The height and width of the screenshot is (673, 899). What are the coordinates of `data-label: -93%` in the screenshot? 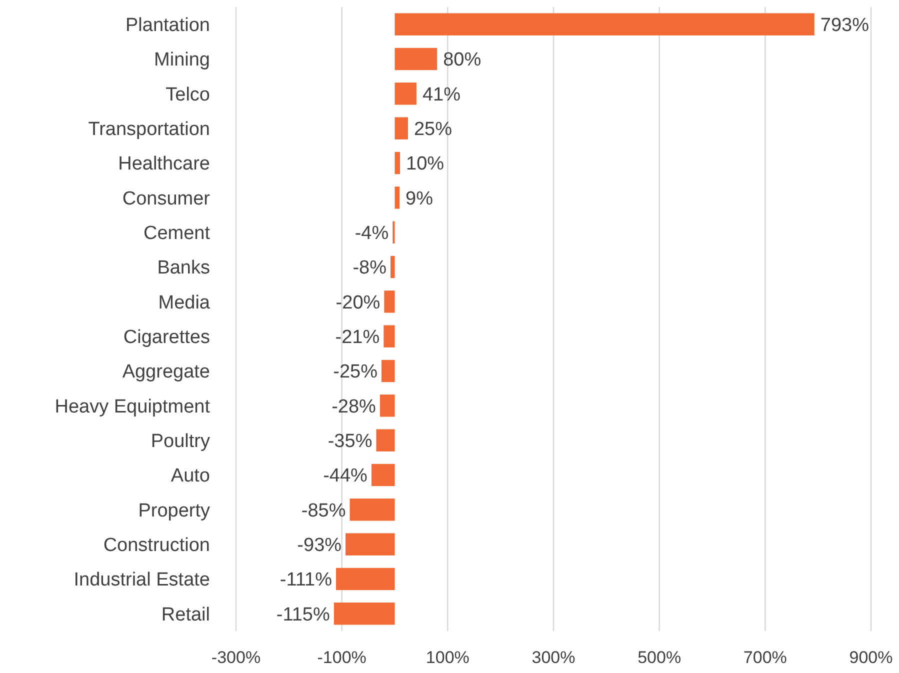 It's located at (319, 545).